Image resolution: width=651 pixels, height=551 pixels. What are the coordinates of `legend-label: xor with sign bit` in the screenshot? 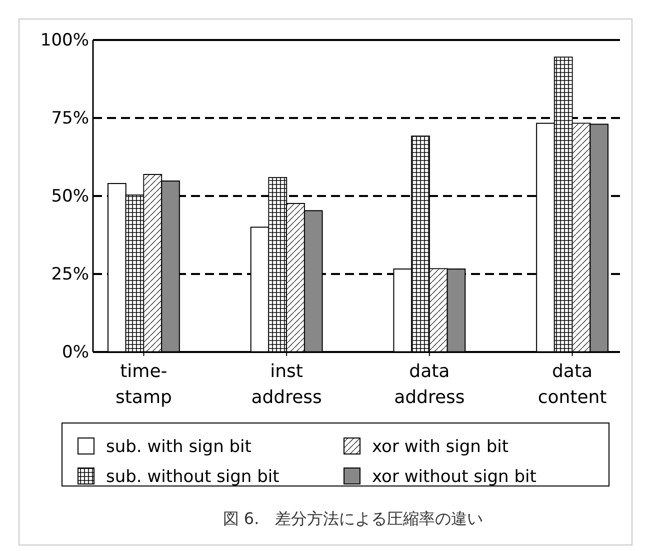 It's located at (440, 447).